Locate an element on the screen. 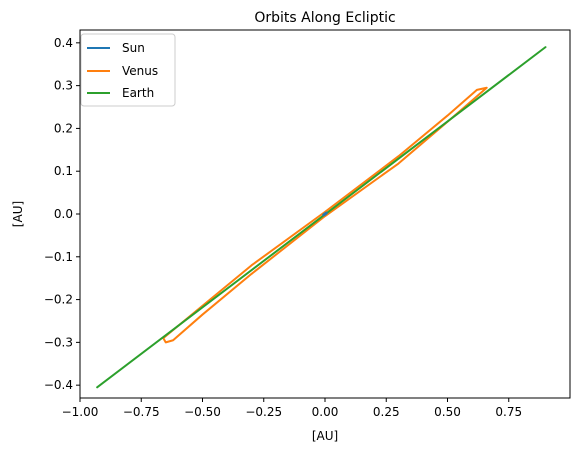 The width and height of the screenshot is (582, 453). y-tick-label: 0.0 is located at coordinates (63, 214).